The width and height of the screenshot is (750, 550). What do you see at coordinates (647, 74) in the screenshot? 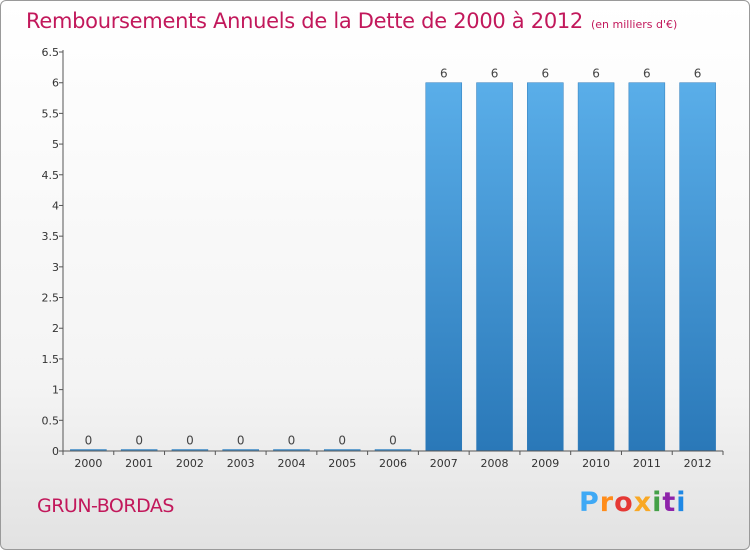
I see `data-label-2011: 6` at bounding box center [647, 74].